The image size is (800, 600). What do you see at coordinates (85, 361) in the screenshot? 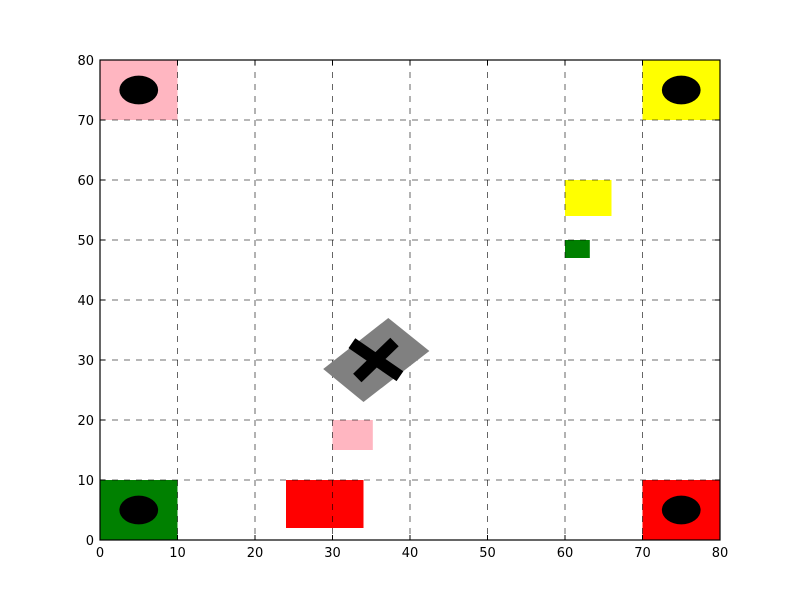
I see `y-tick-label: 30` at bounding box center [85, 361].